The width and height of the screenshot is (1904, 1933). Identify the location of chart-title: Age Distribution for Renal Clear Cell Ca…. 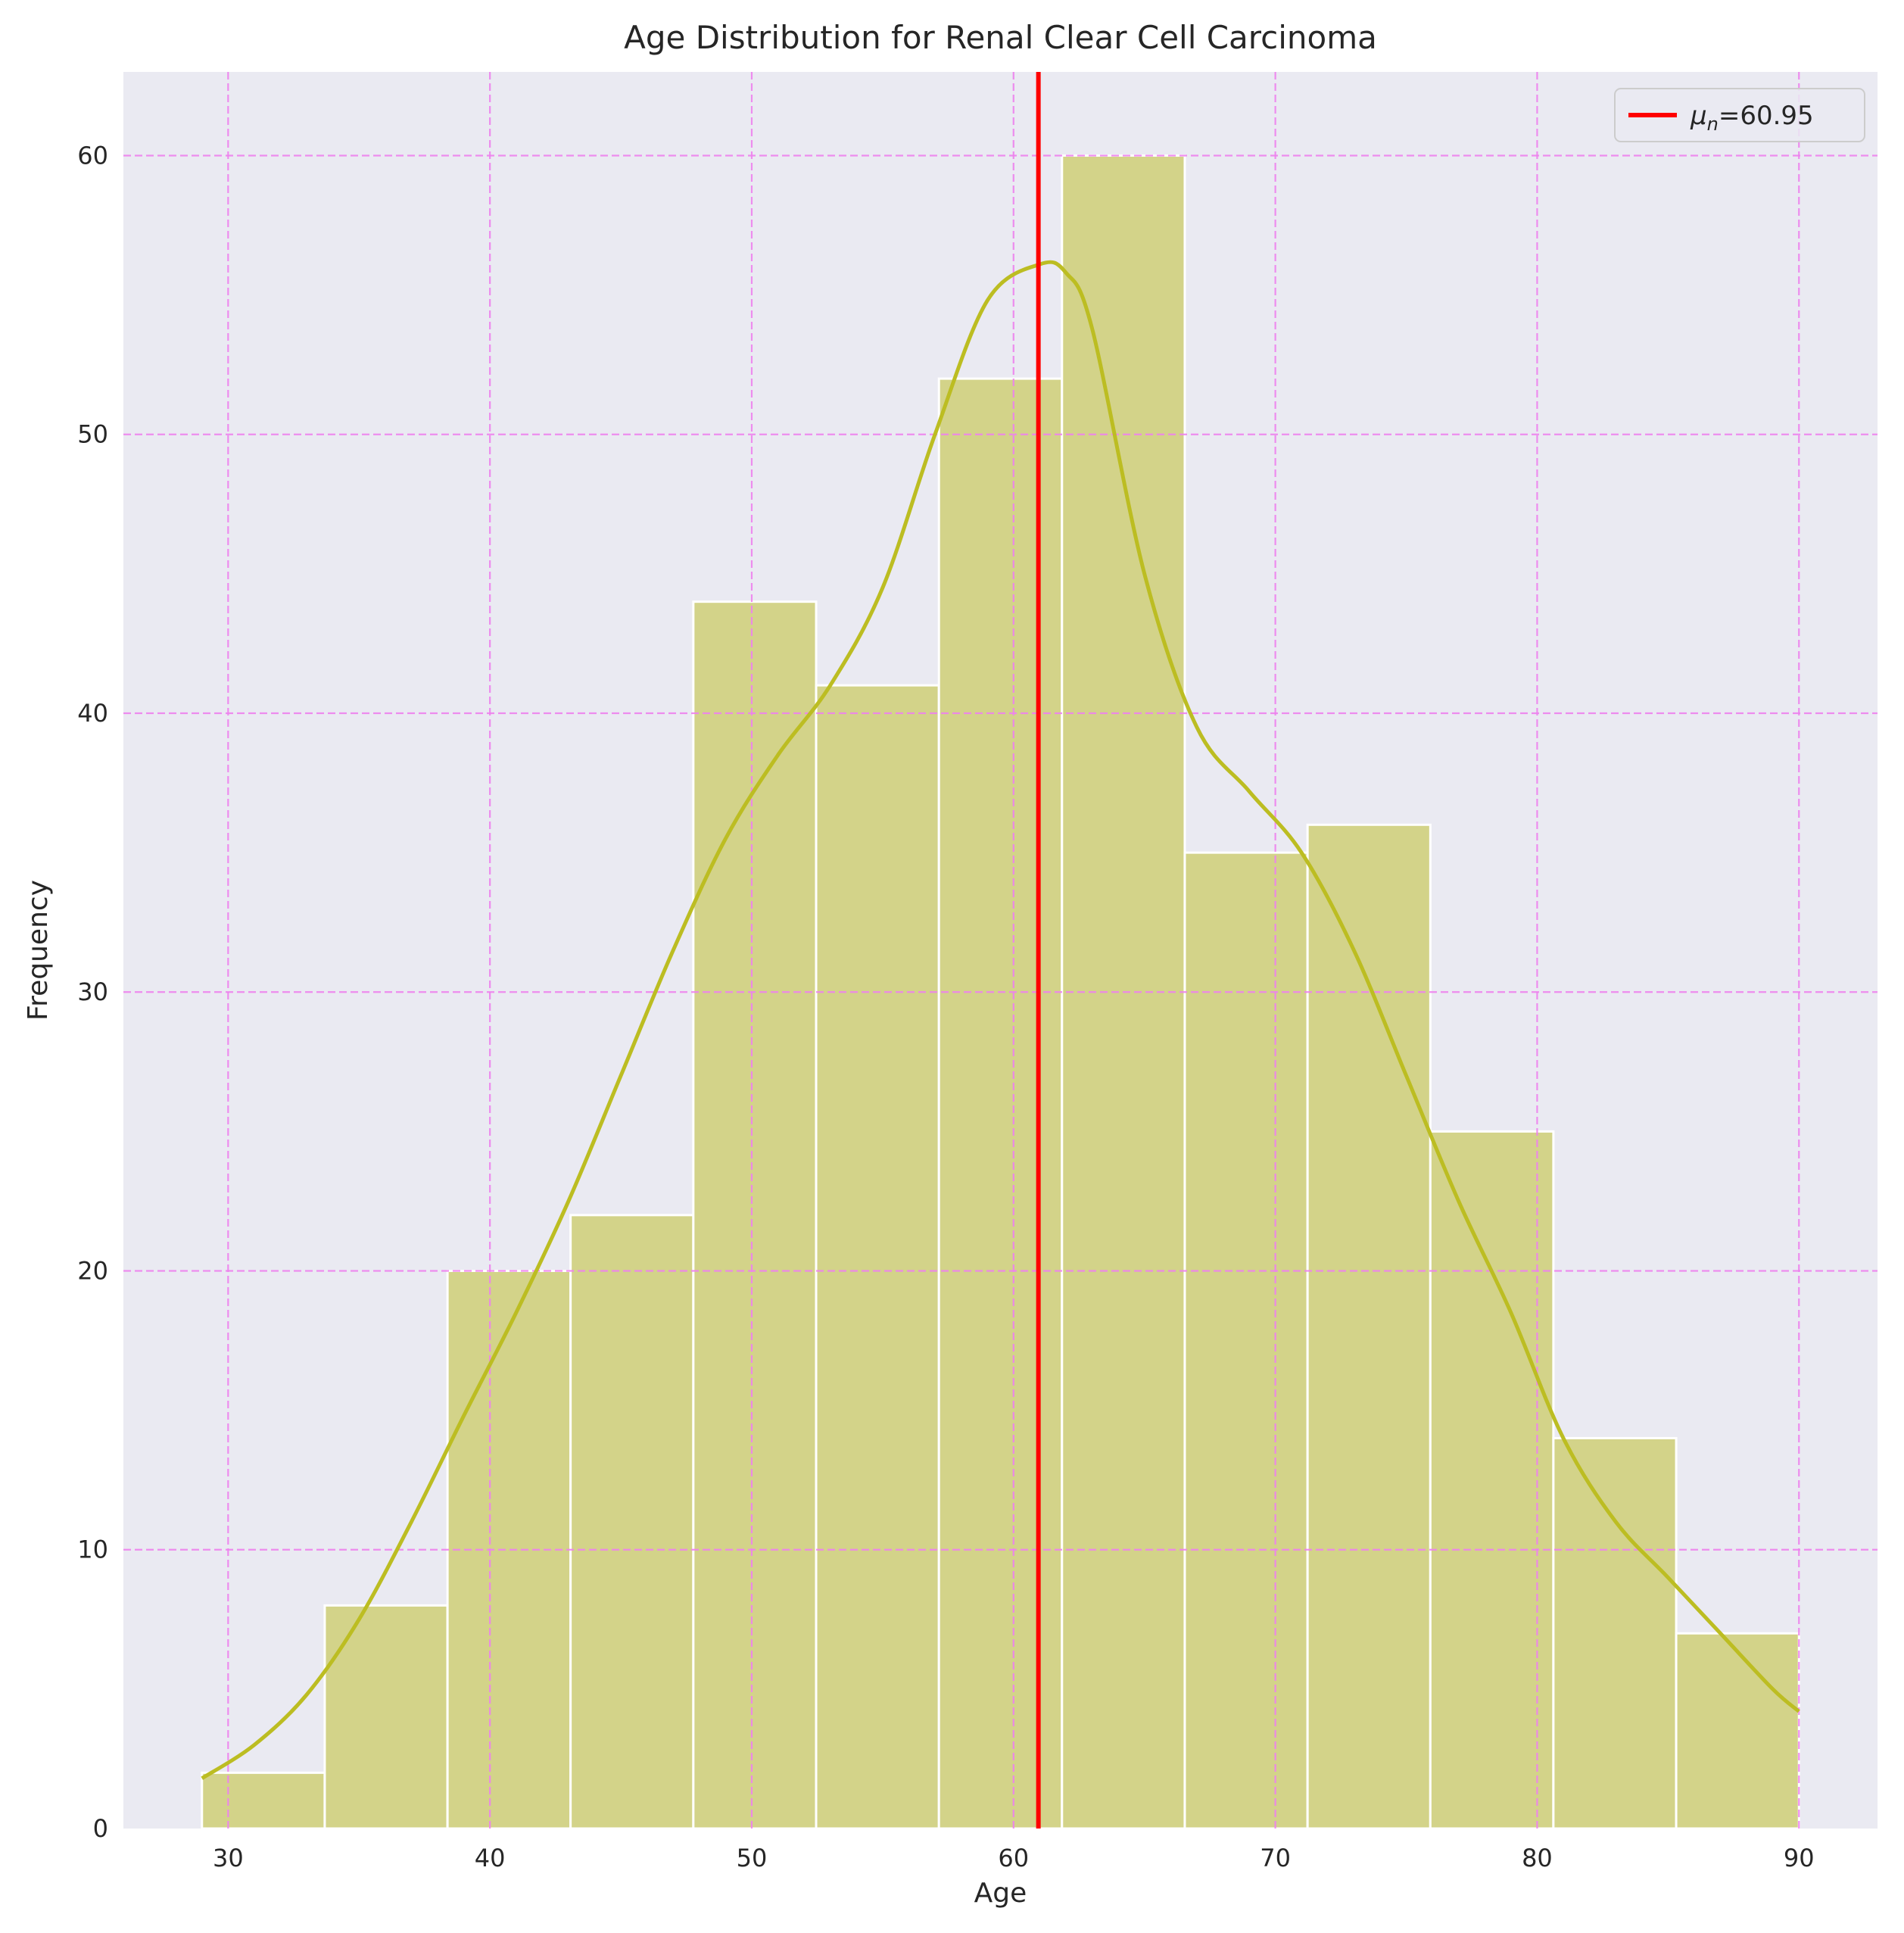
(1000, 37).